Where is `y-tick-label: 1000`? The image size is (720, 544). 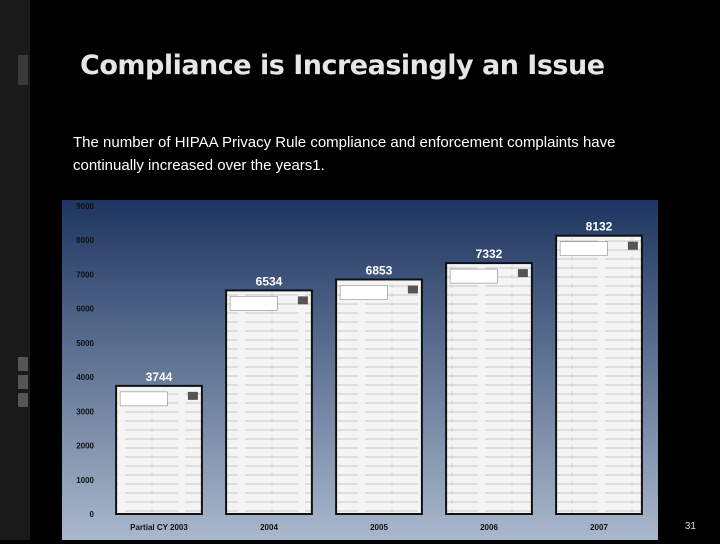
y-tick-label: 1000 is located at coordinates (85, 480).